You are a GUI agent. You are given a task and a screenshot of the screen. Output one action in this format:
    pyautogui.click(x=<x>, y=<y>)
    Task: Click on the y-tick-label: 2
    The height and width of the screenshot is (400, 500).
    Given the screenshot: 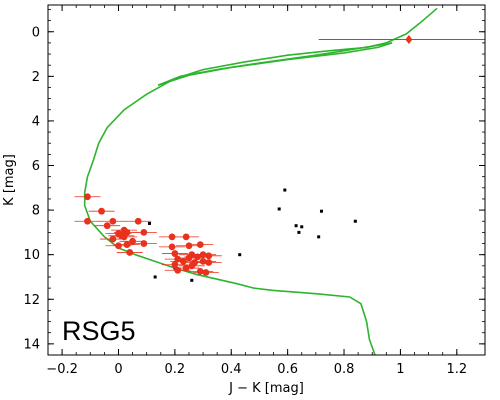 What is the action you would take?
    pyautogui.click(x=36, y=77)
    